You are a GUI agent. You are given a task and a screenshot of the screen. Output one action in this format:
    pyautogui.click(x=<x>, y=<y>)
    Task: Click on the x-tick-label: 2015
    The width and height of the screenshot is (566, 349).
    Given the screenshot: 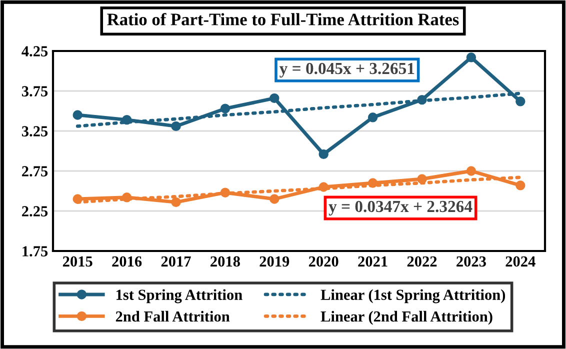 What is the action you would take?
    pyautogui.click(x=77, y=261)
    